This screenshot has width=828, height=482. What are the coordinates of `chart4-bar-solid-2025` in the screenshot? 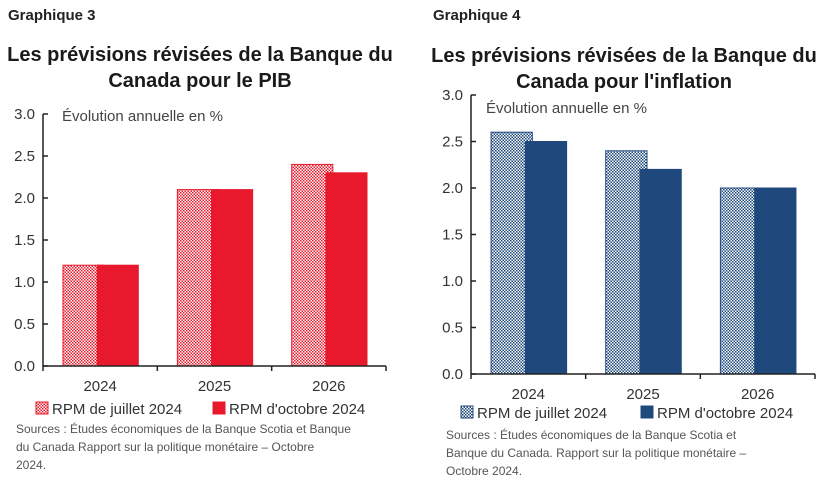 It's located at (660, 271).